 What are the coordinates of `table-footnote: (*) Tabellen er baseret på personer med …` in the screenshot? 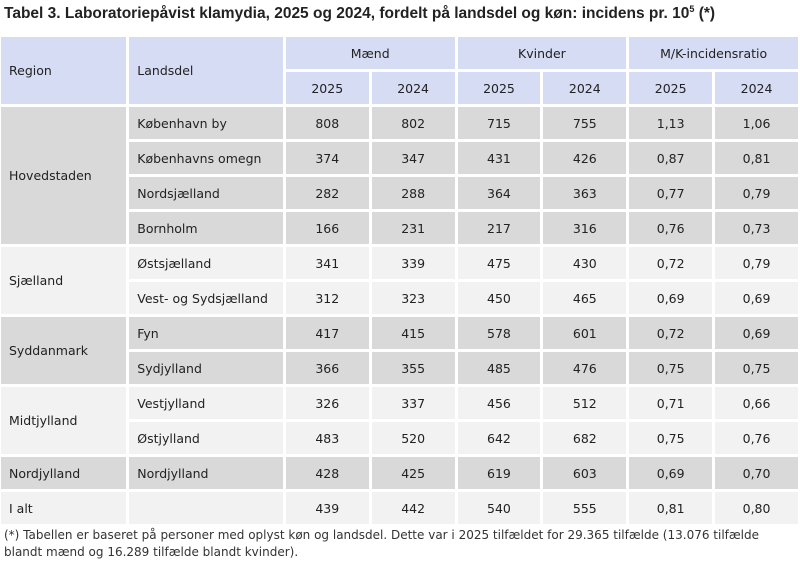 It's located at (381, 543).